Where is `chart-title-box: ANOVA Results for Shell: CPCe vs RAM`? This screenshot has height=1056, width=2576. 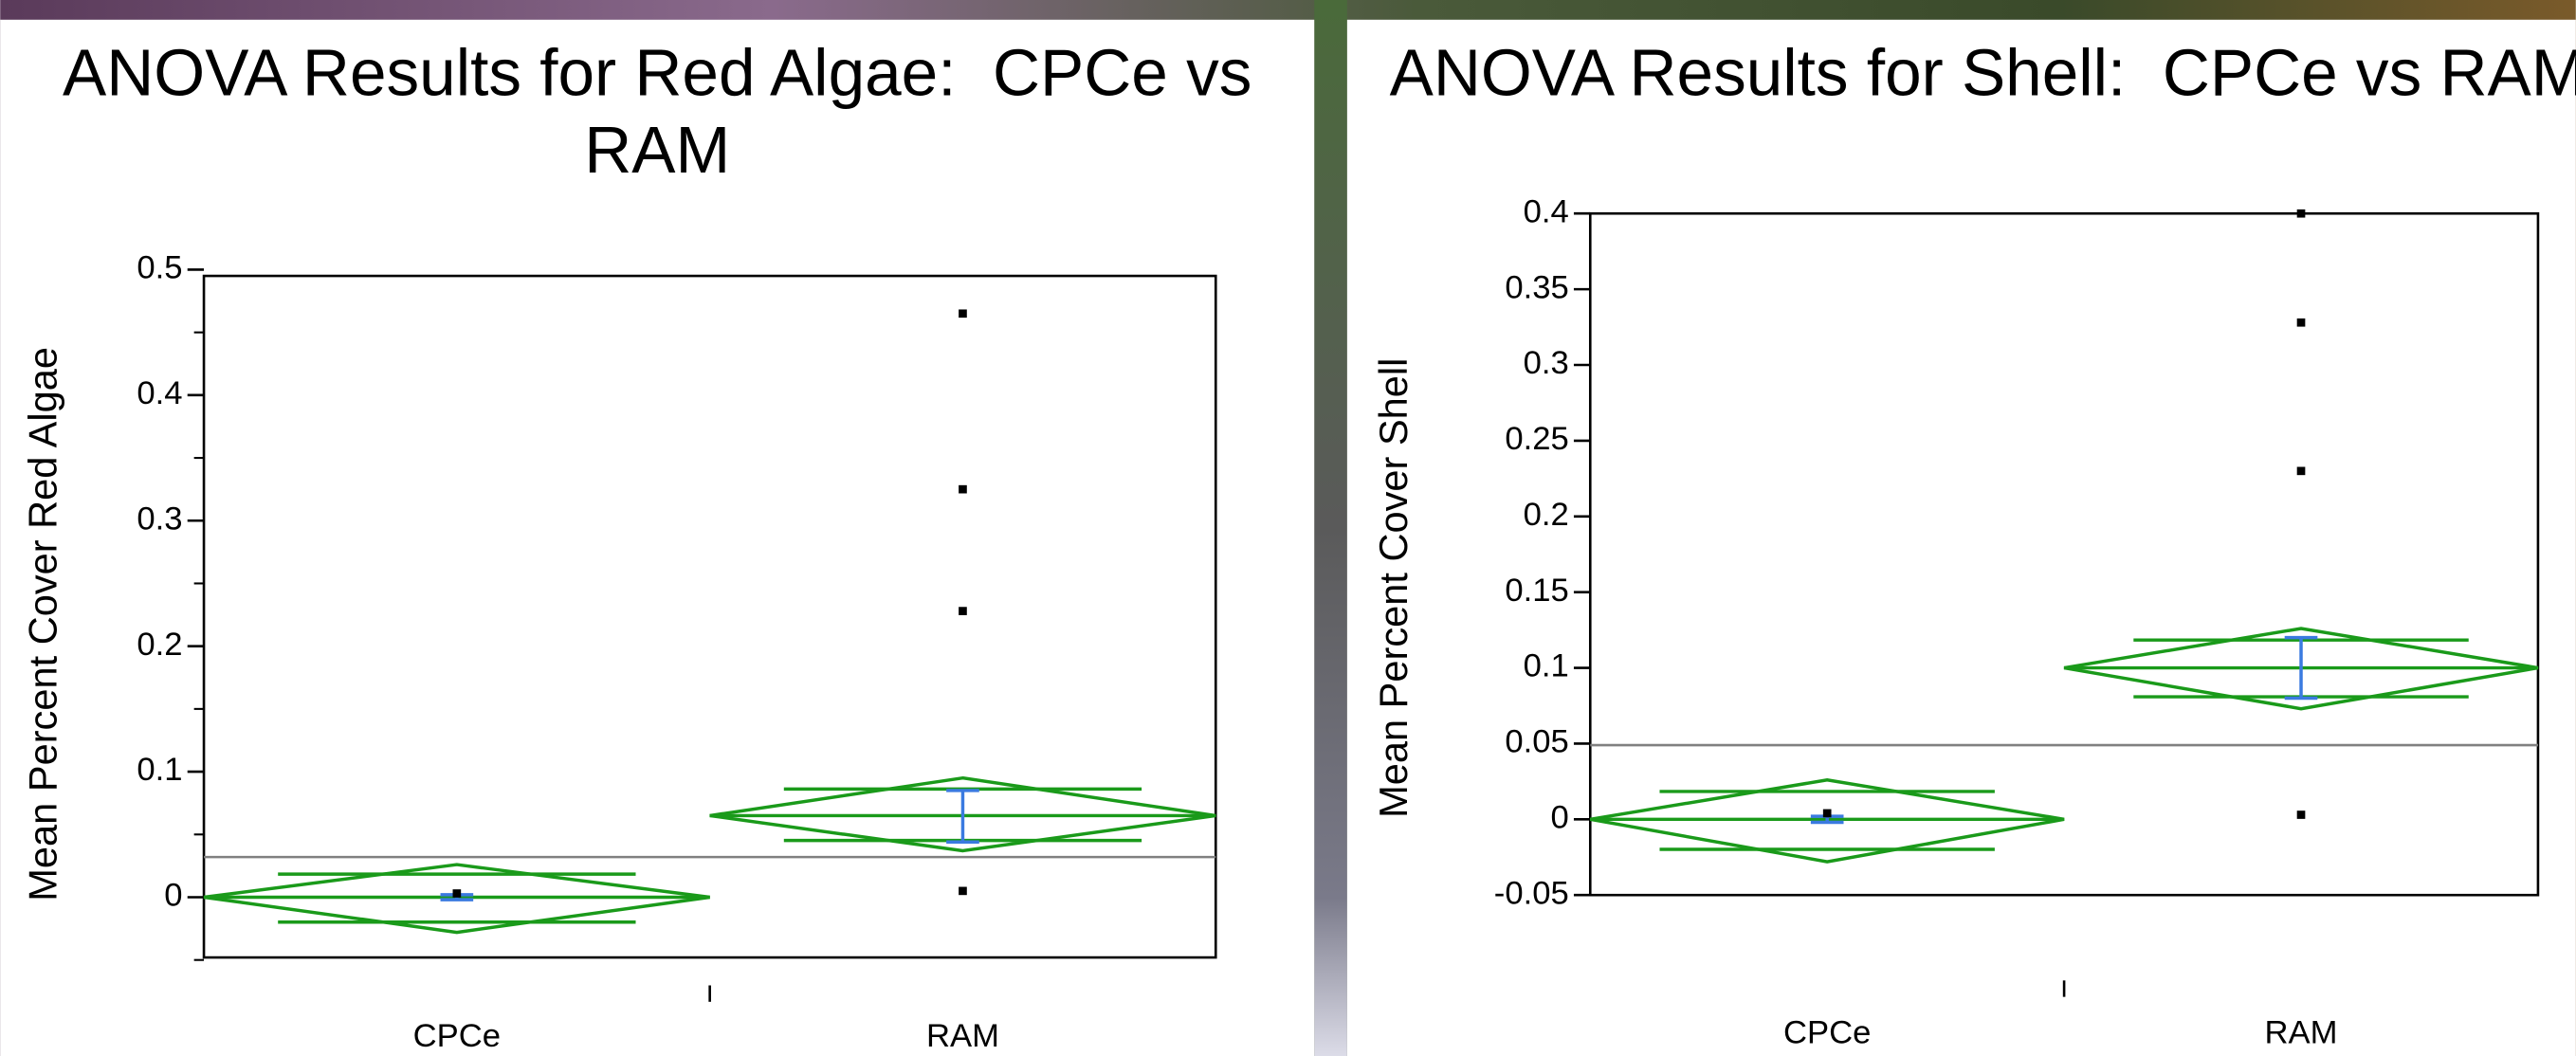 chart-title-box: ANOVA Results for Shell: CPCe vs RAM is located at coordinates (1982, 74).